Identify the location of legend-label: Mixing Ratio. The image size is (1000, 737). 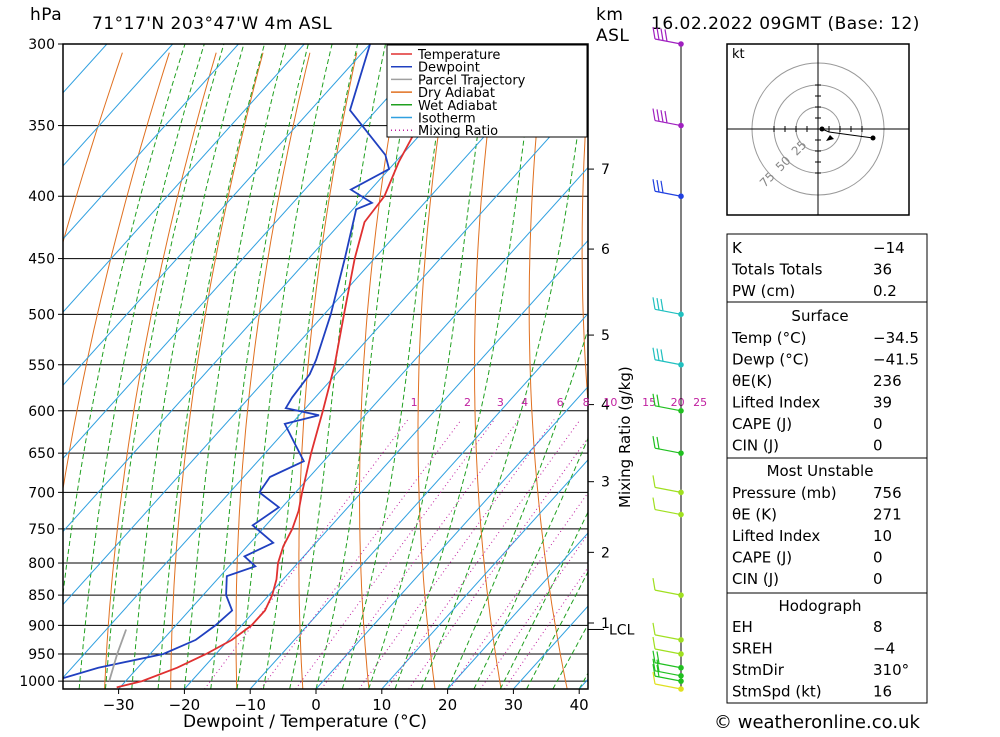
(458, 131).